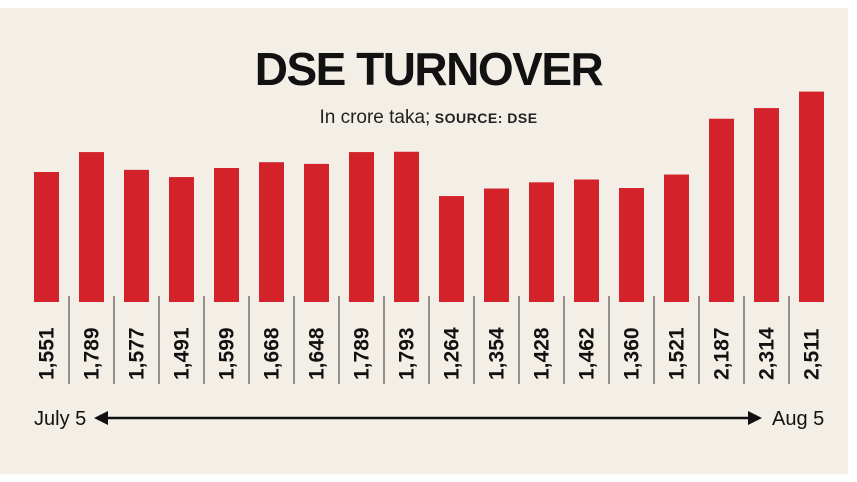 Image resolution: width=857 pixels, height=482 pixels. I want to click on value-label: 2,314, so click(767, 353).